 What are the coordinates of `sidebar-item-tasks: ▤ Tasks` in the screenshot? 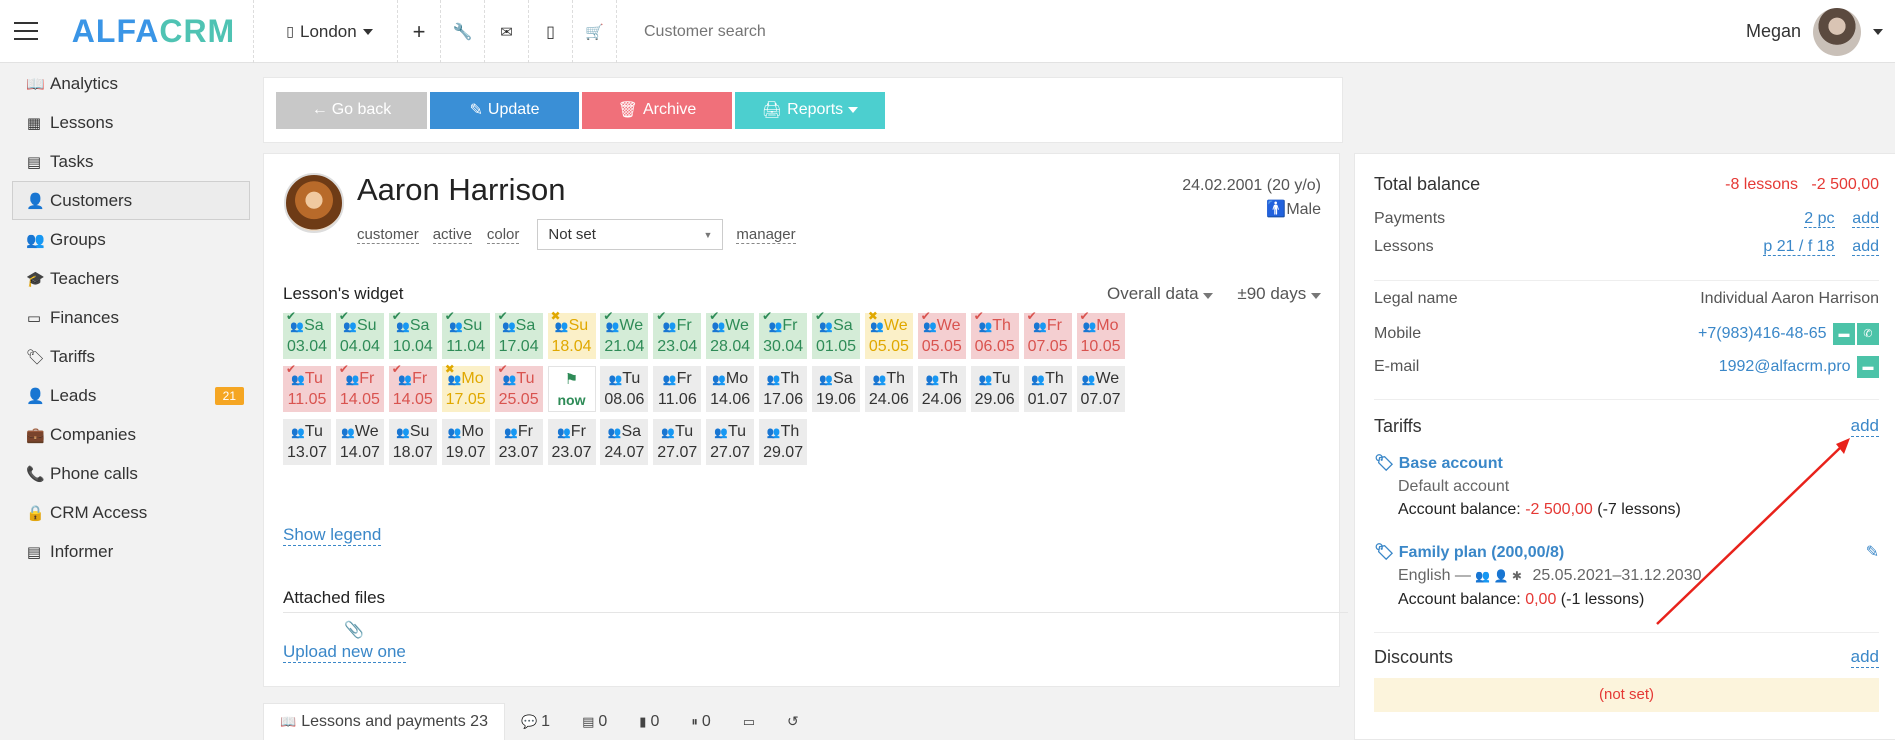 It's located at (131, 161).